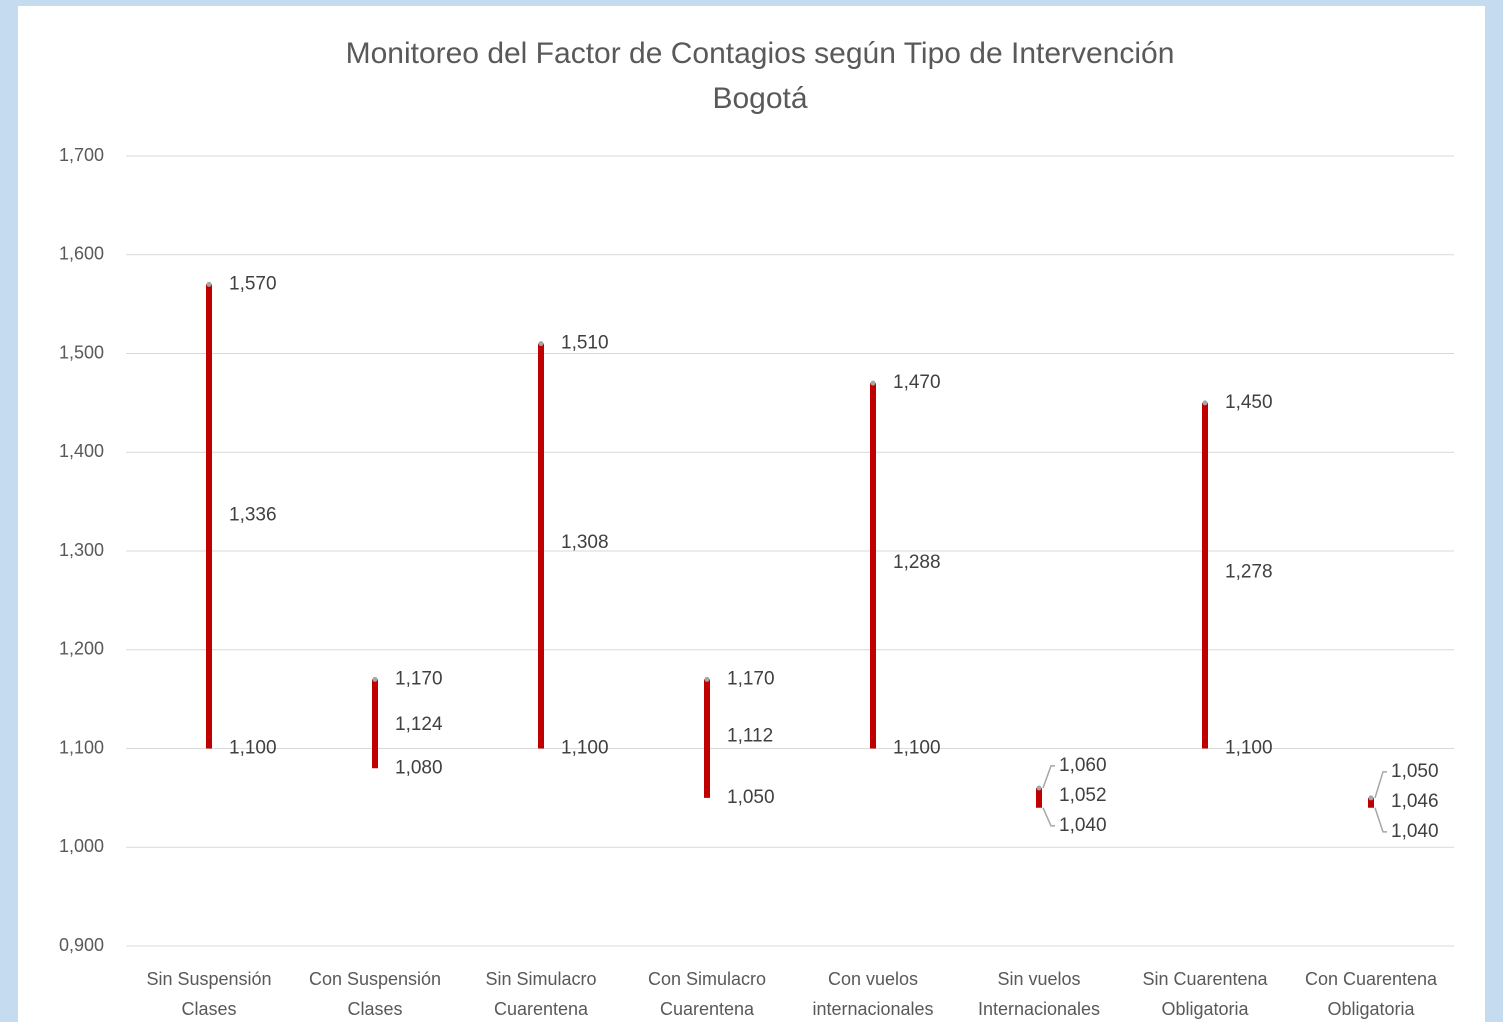  I want to click on data-label: 1,080, so click(419, 767).